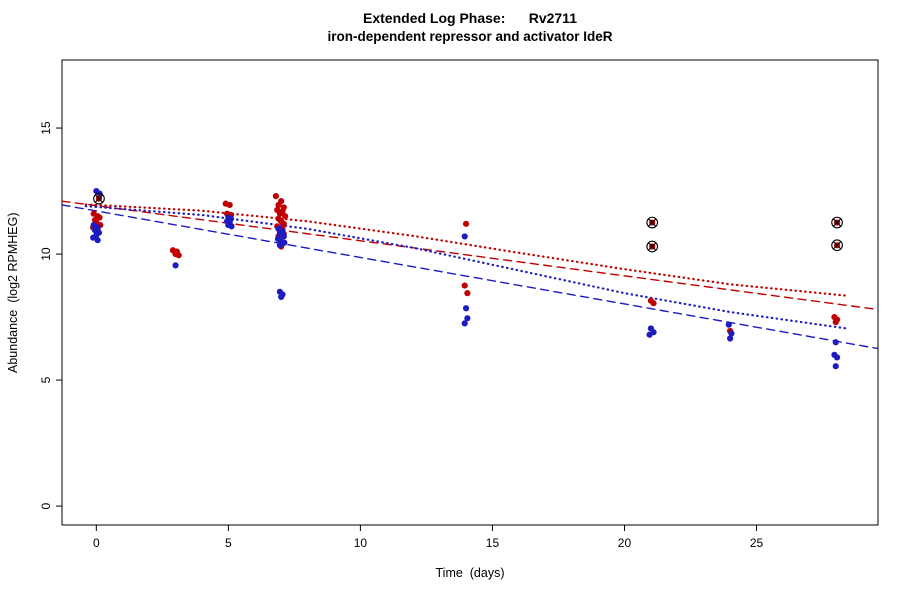 The width and height of the screenshot is (900, 600). I want to click on x-axis-label: Time (days), so click(470, 573).